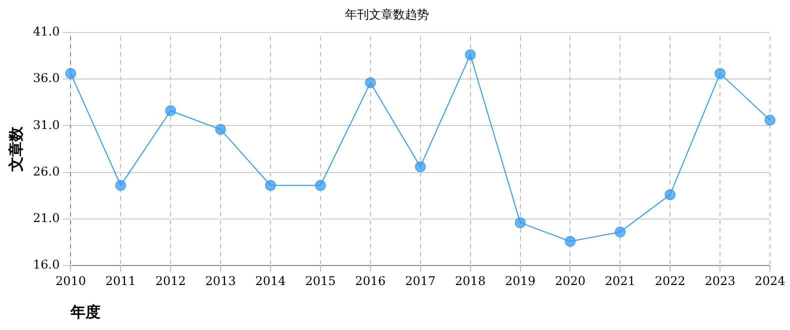  I want to click on x-tick-label: 2020, so click(570, 281).